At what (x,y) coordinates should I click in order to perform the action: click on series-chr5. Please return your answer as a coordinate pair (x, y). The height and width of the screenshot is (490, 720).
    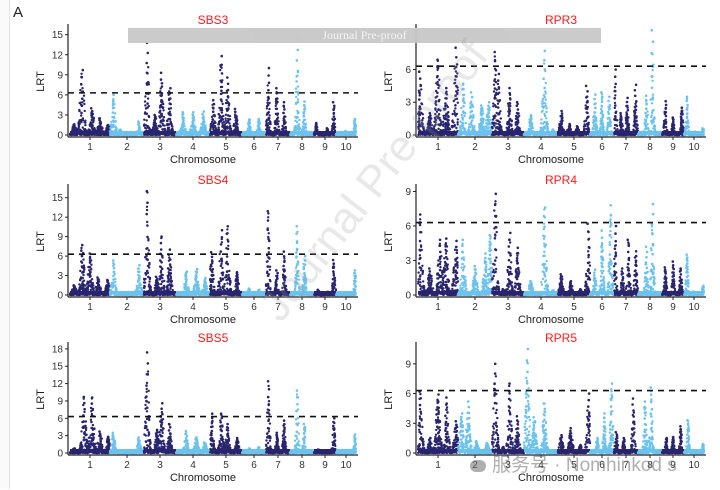
    Looking at the image, I should click on (574, 111).